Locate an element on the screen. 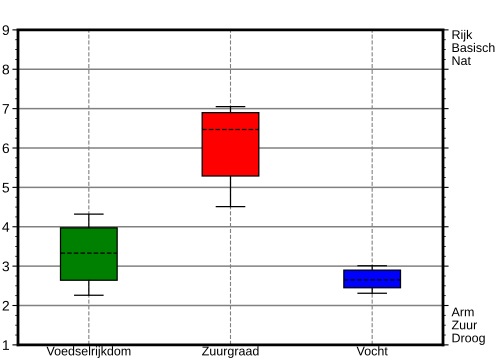  x-tick-label: Vocht is located at coordinates (372, 351).